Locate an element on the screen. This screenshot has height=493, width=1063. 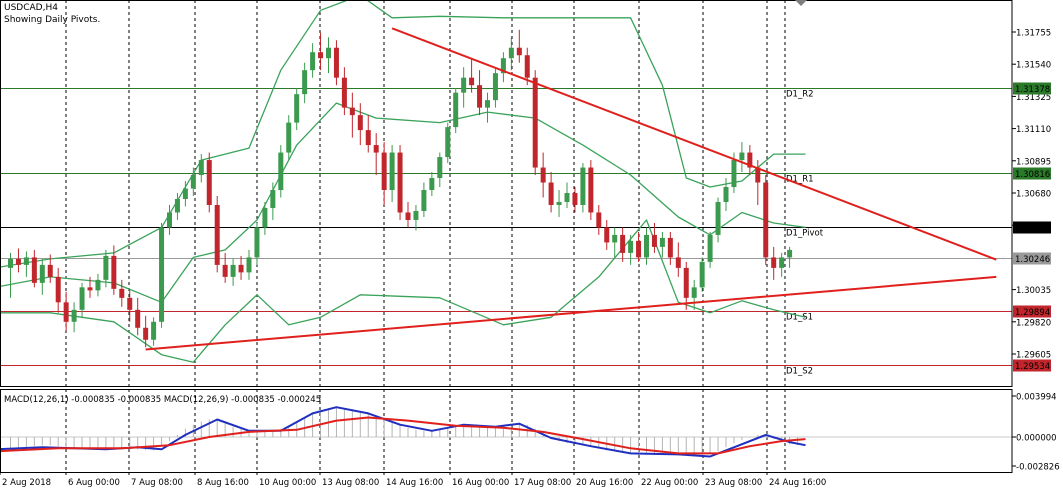
macd-panel is located at coordinates (506, 432).